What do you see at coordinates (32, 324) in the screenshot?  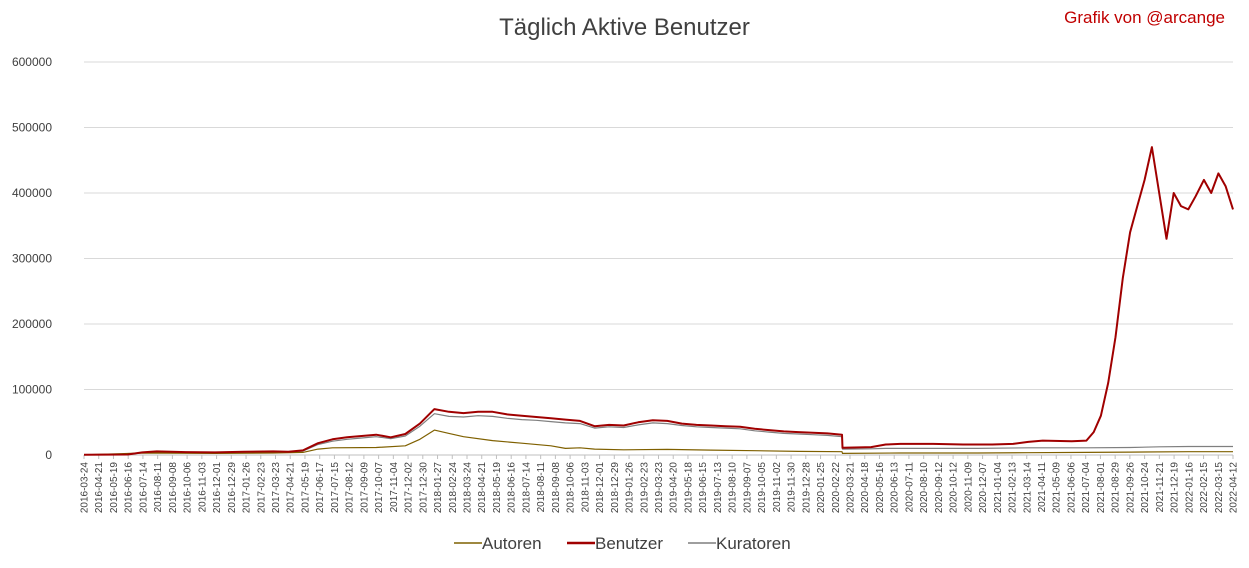 I see `y-tick-label: 200000` at bounding box center [32, 324].